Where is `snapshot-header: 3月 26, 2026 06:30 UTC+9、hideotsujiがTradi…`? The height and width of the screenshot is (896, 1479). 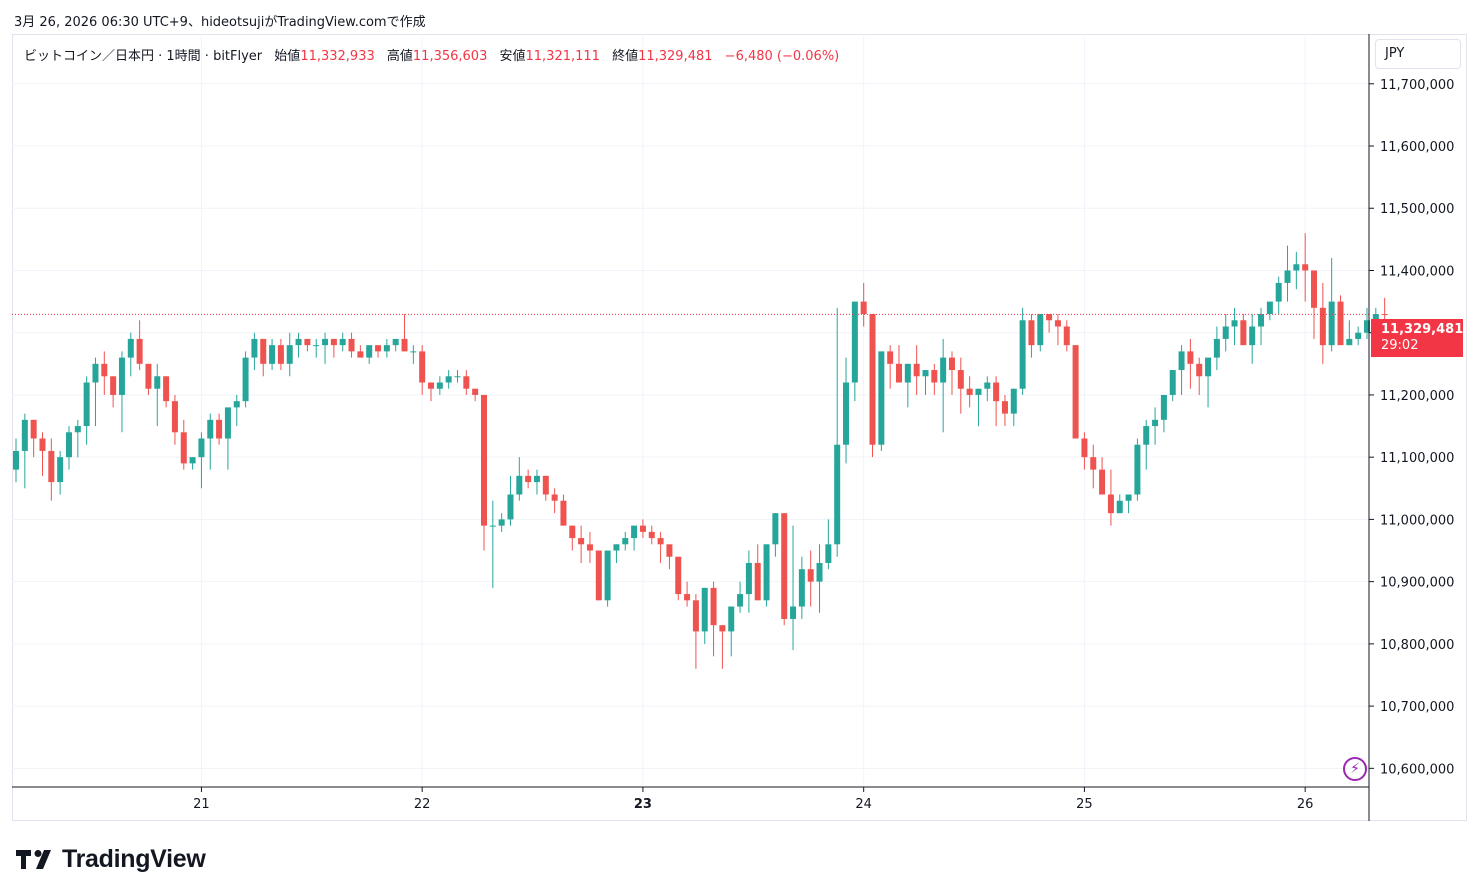
snapshot-header: 3月 26, 2026 06:30 UTC+9、hideotsujiがTradi… is located at coordinates (220, 22).